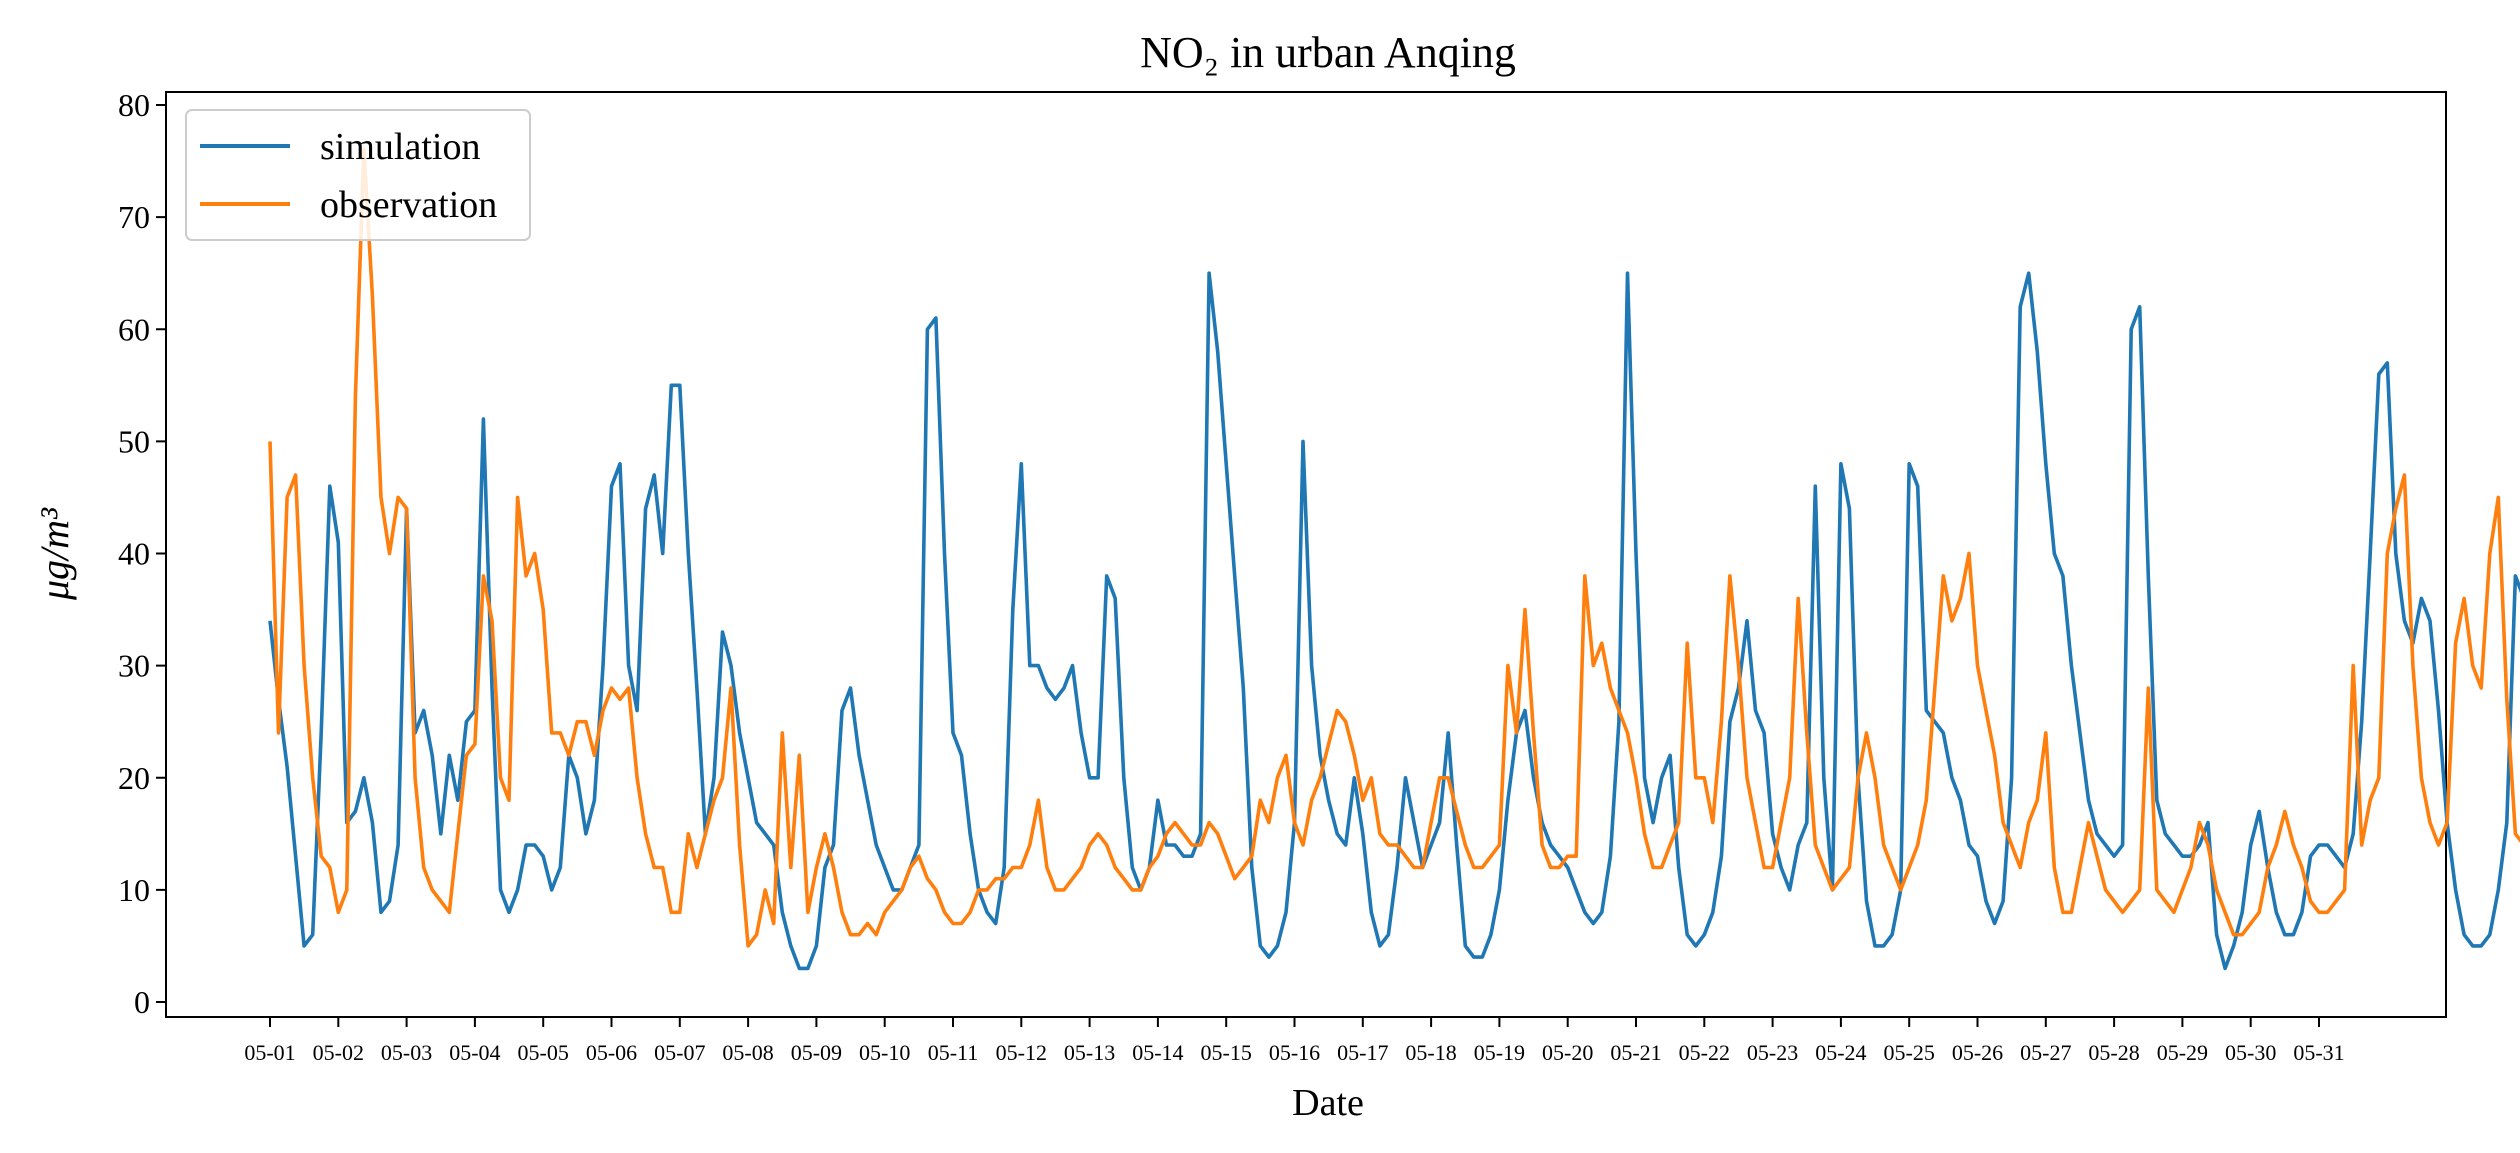 The width and height of the screenshot is (2520, 1153). Describe the element at coordinates (2045, 1052) in the screenshot. I see `x-tick-label: 05-27` at that location.